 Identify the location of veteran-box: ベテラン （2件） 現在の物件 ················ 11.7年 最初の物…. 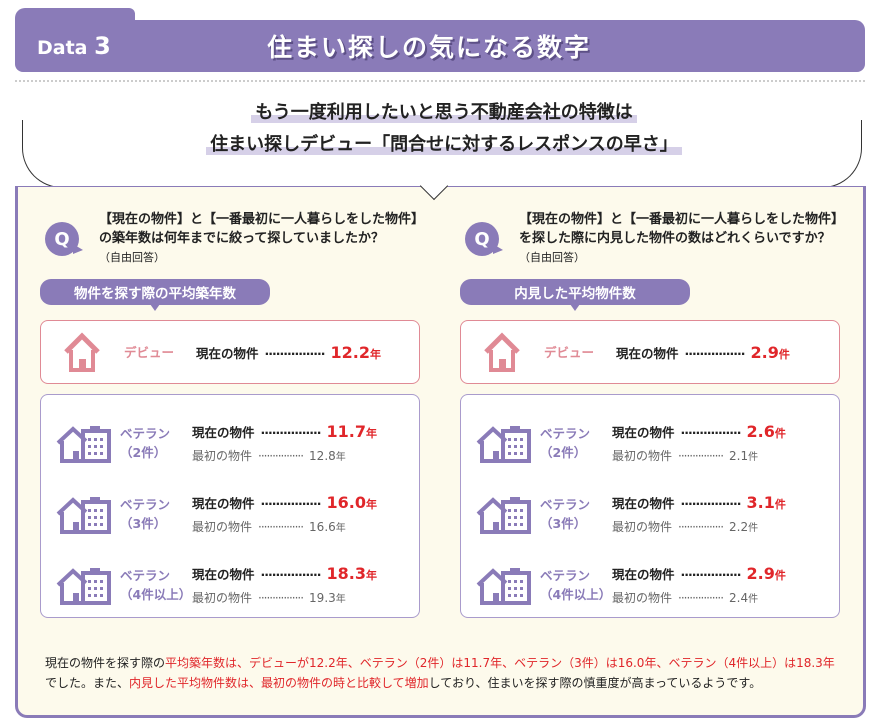
(230, 506).